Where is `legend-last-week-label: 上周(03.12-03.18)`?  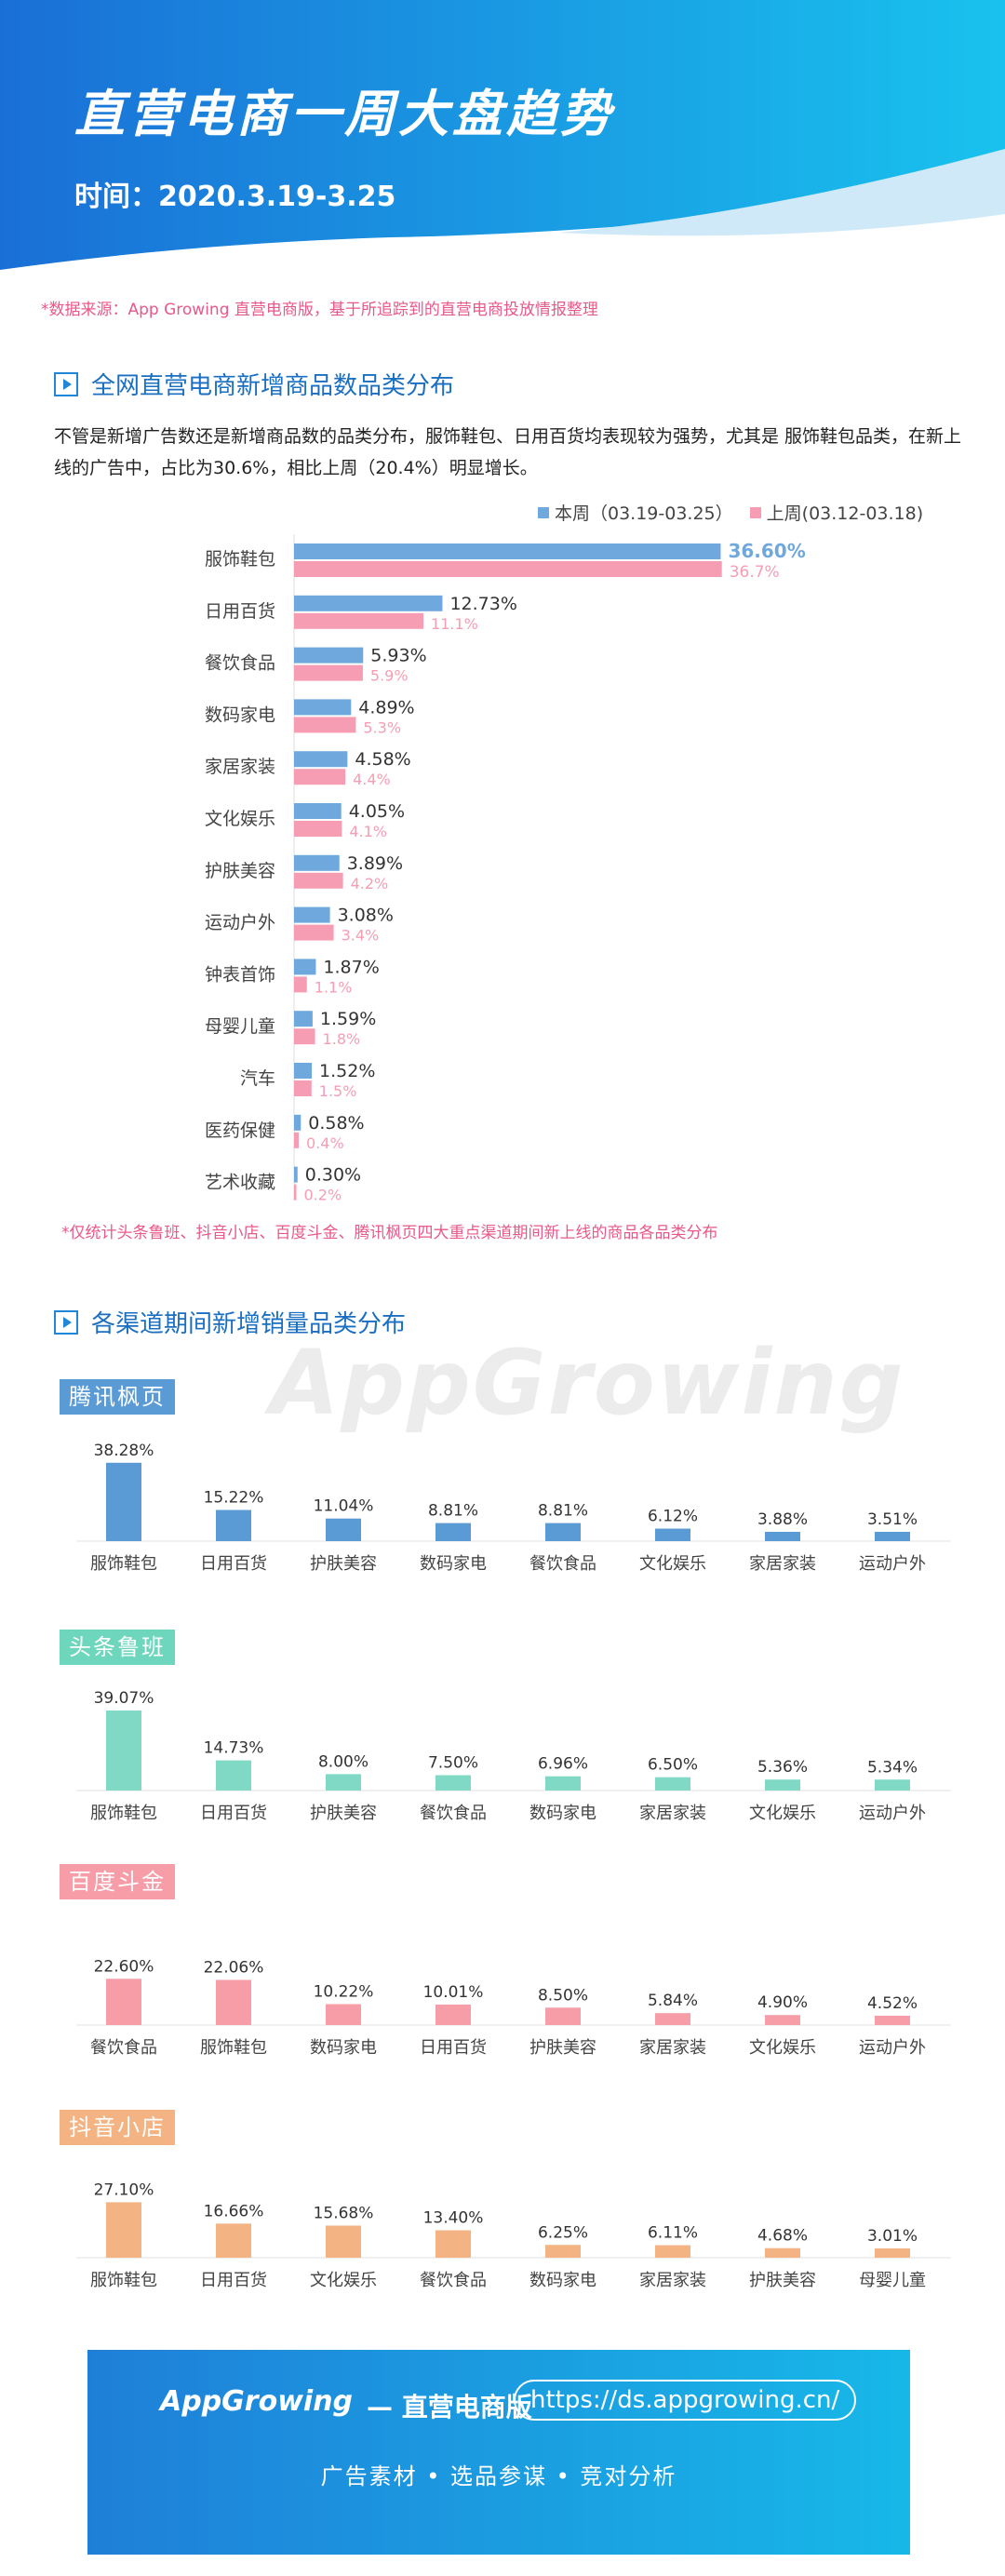 legend-last-week-label: 上周(03.12-03.18) is located at coordinates (845, 513).